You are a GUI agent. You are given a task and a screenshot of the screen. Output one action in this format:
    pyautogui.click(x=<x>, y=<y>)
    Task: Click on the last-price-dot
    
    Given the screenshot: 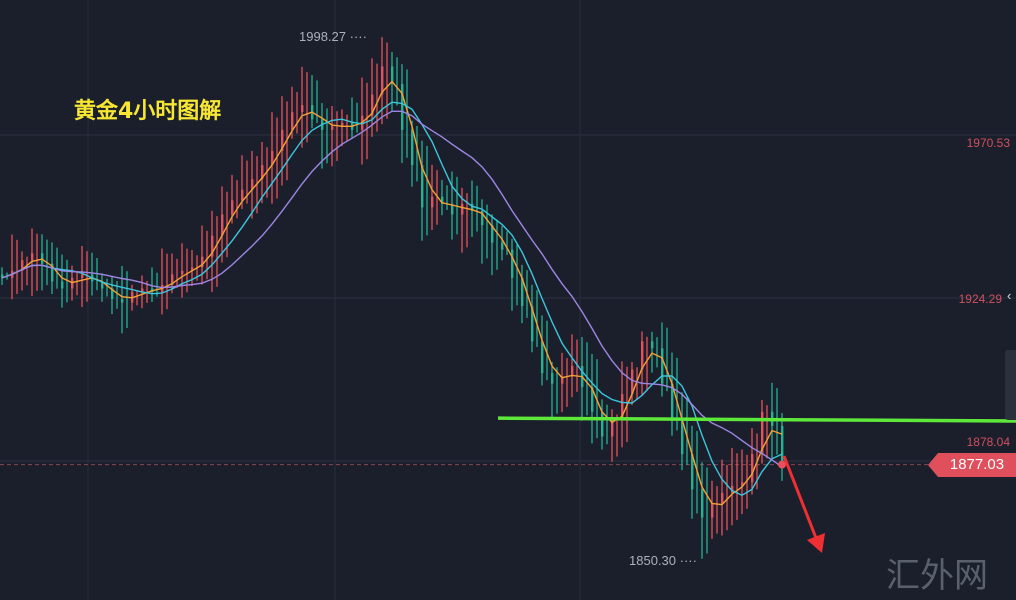 What is the action you would take?
    pyautogui.click(x=782, y=464)
    